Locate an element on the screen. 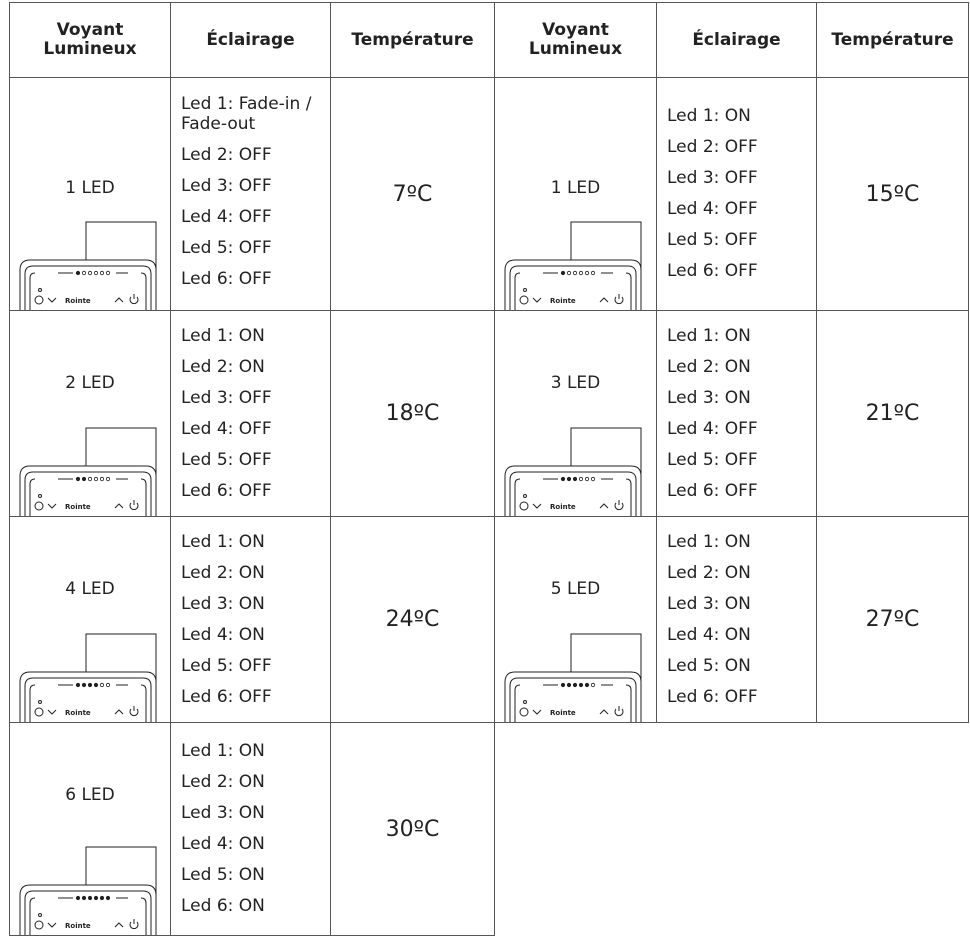  voyant-cell: 5 LED Rointe is located at coordinates (575, 619).